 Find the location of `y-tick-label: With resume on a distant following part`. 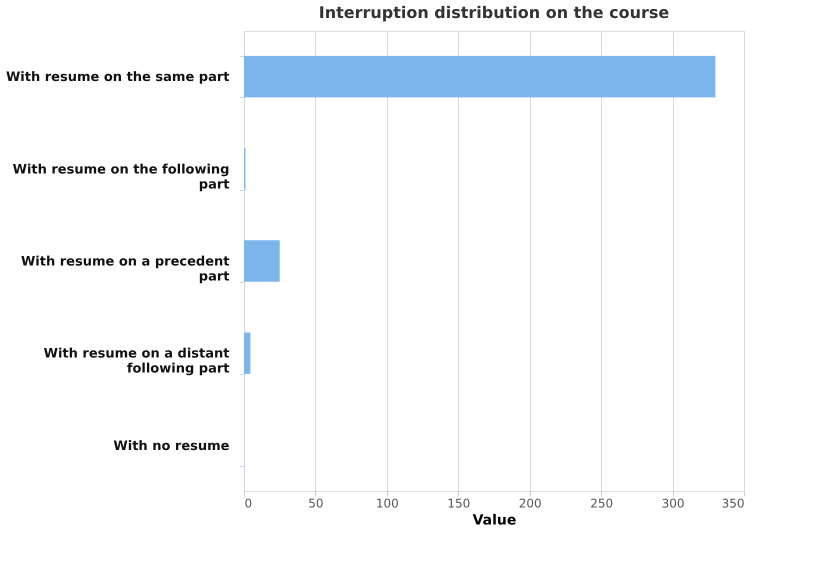

y-tick-label: With resume on a distant following part is located at coordinates (137, 361).